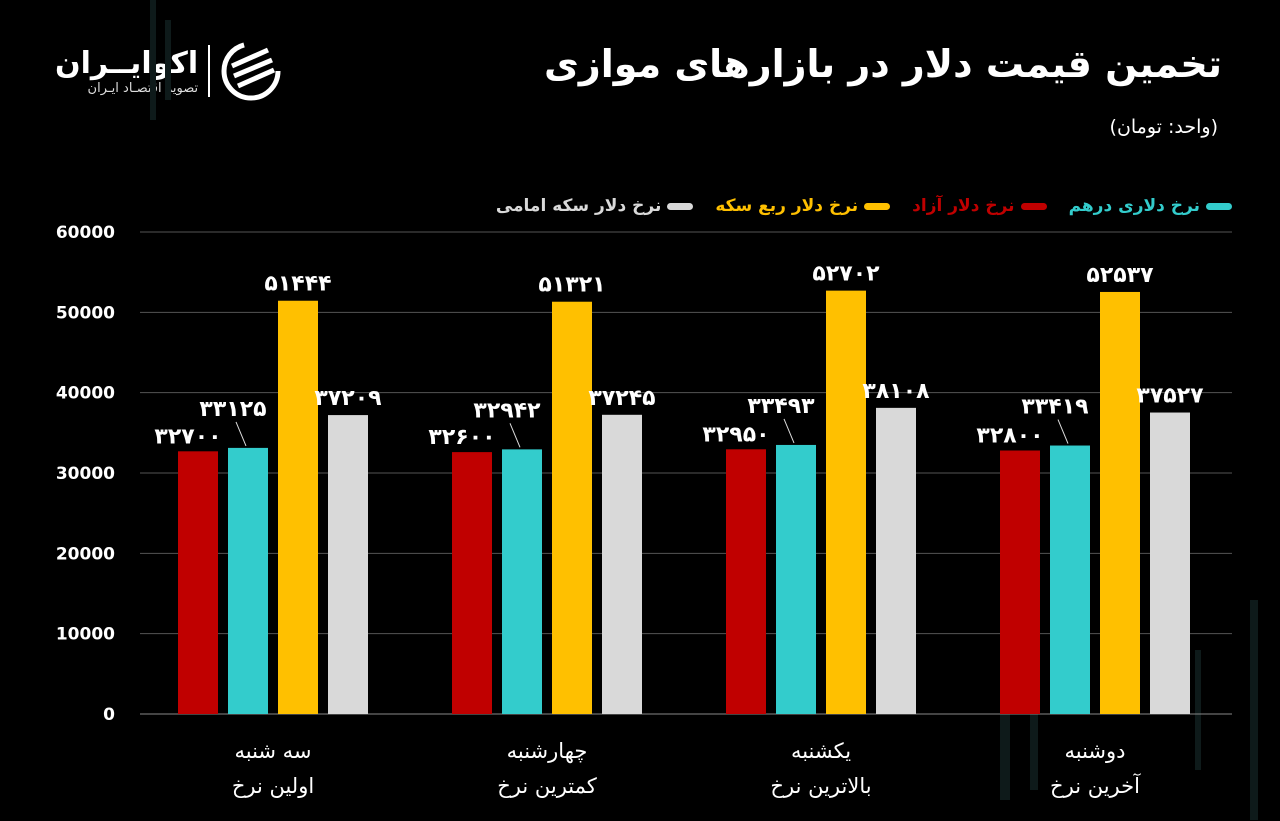  What do you see at coordinates (85, 394) in the screenshot?
I see `y-tick-label: 40000` at bounding box center [85, 394].